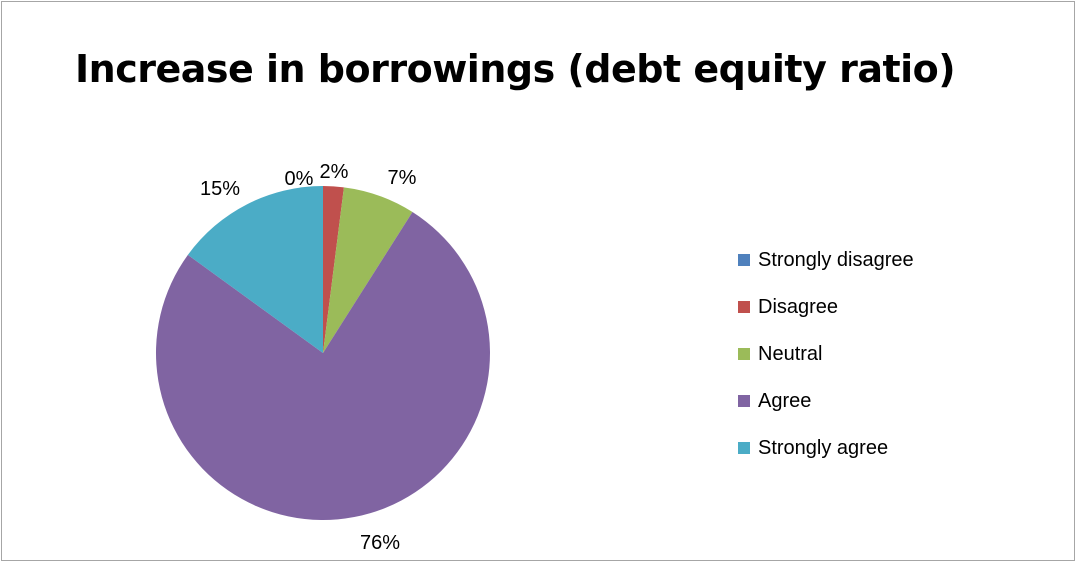 This screenshot has height=562, width=1077. What do you see at coordinates (380, 543) in the screenshot?
I see `data-label-agree: 76%` at bounding box center [380, 543].